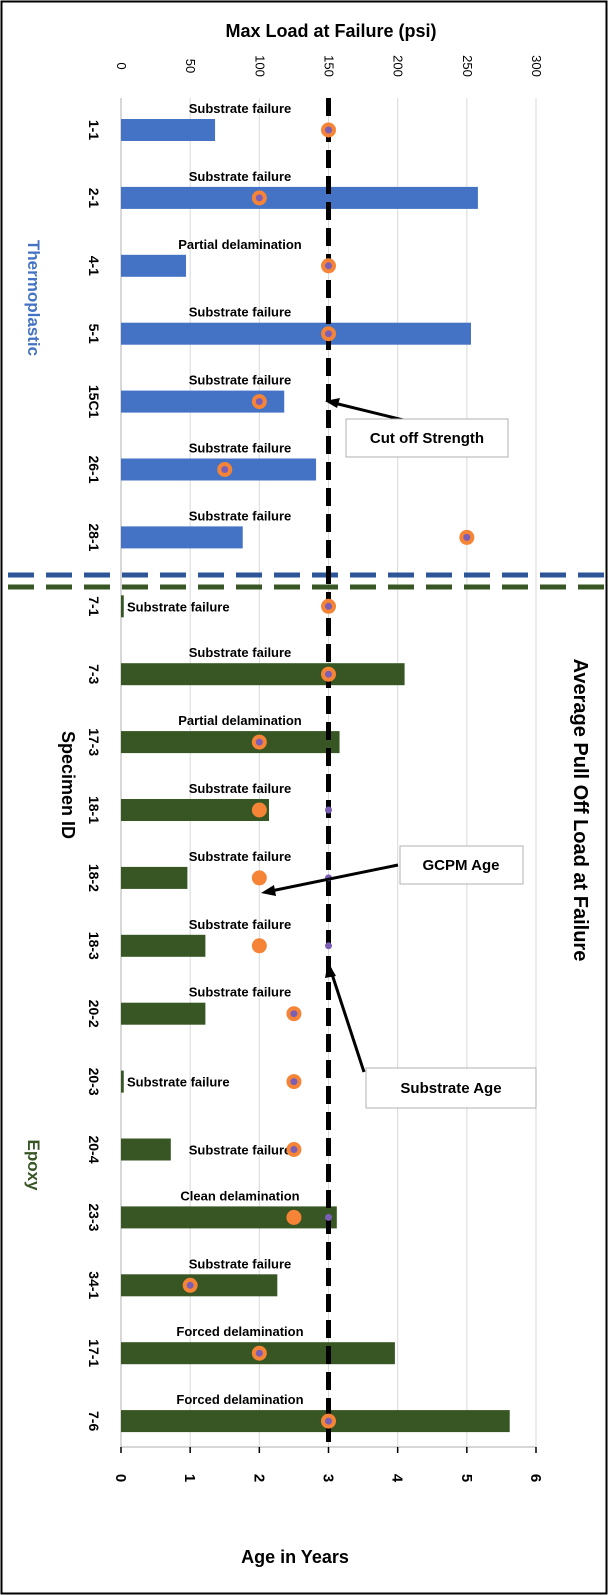 This screenshot has width=608, height=1595. What do you see at coordinates (94, 878) in the screenshot?
I see `specimen-label: 18-2` at bounding box center [94, 878].